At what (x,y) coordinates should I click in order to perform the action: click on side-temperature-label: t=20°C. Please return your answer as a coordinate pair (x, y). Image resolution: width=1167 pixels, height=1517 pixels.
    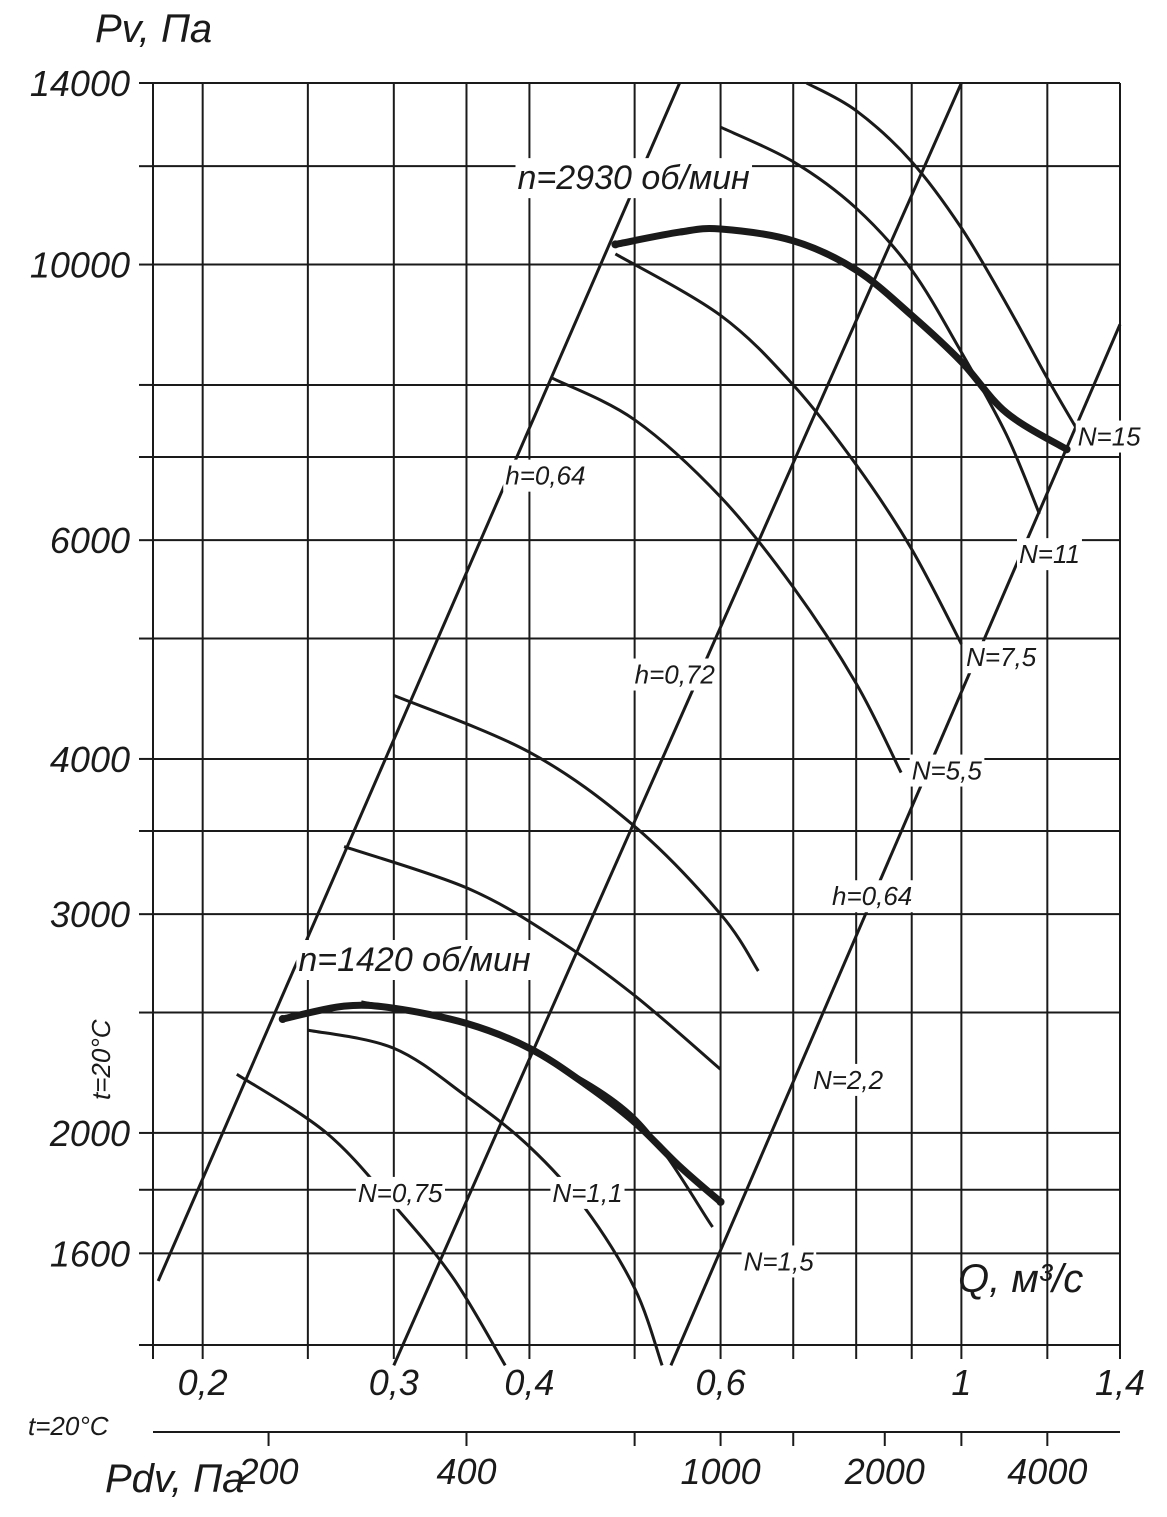
    Looking at the image, I should click on (101, 1059).